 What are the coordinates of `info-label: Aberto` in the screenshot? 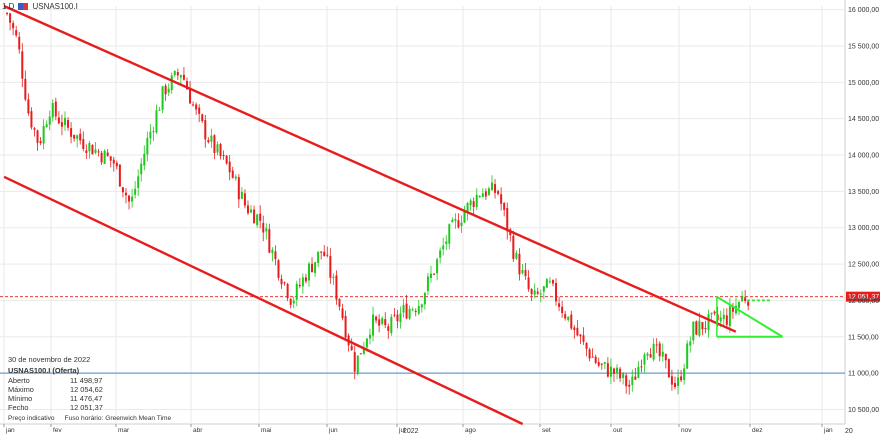 It's located at (19, 380).